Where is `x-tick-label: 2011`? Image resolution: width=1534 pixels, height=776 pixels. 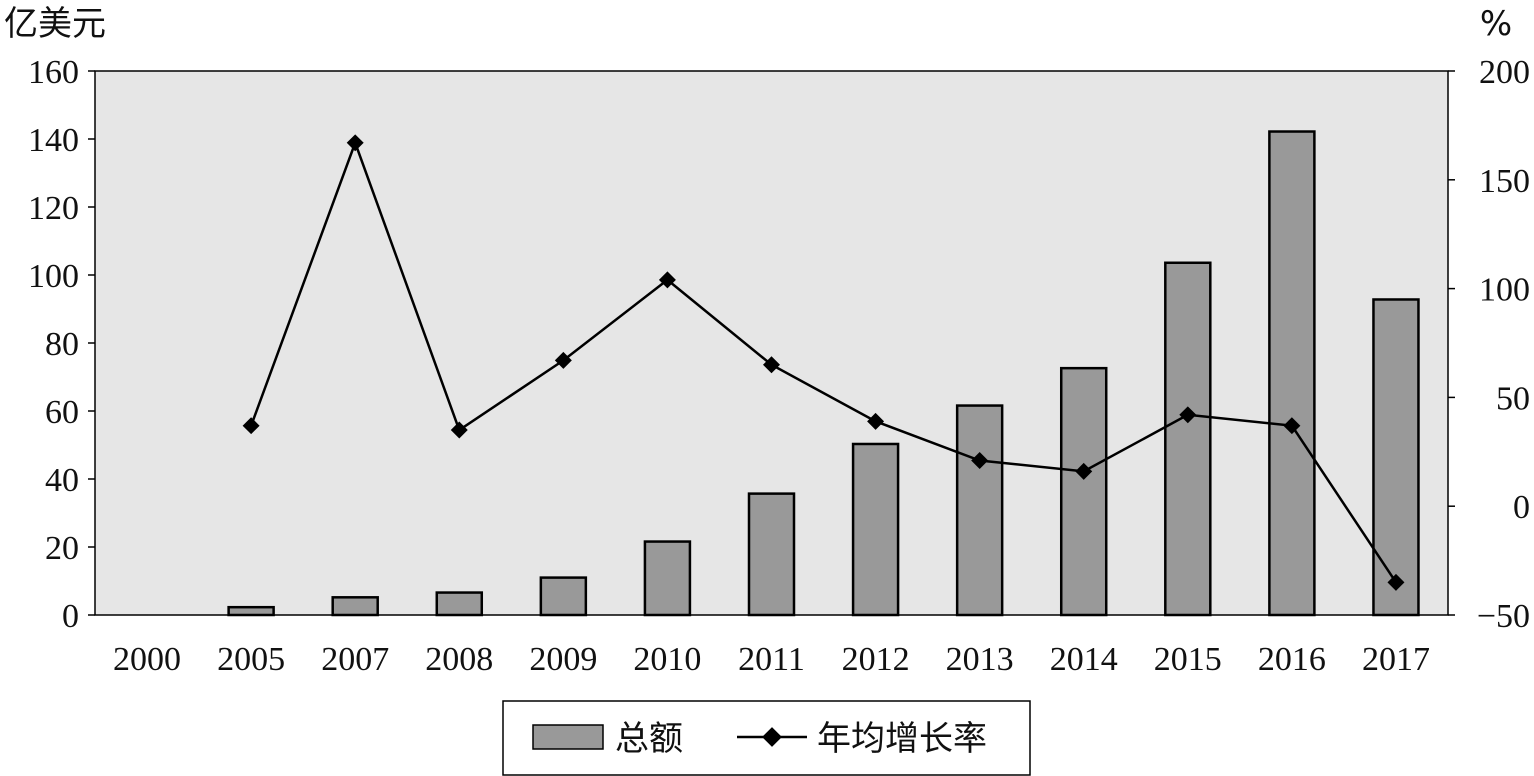
x-tick-label: 2011 is located at coordinates (771, 659).